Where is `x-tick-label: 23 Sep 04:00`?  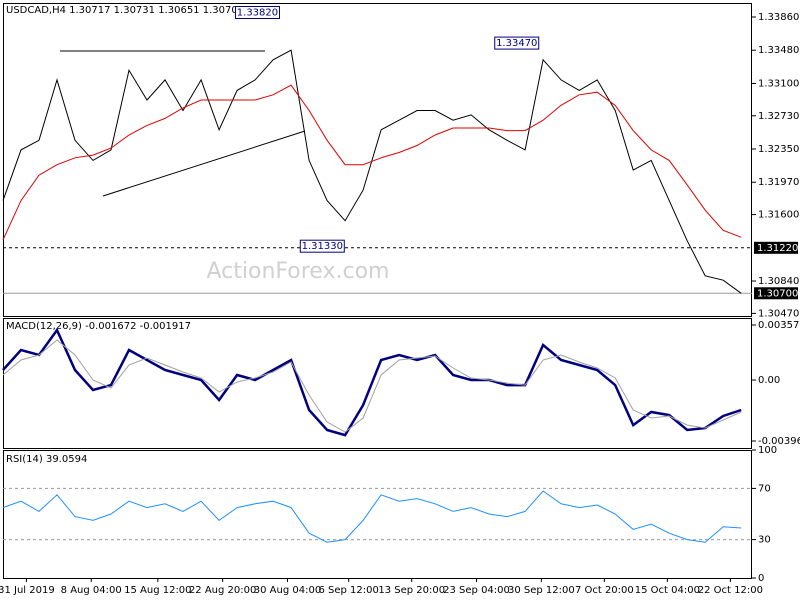 x-tick-label: 23 Sep 04:00 is located at coordinates (476, 590).